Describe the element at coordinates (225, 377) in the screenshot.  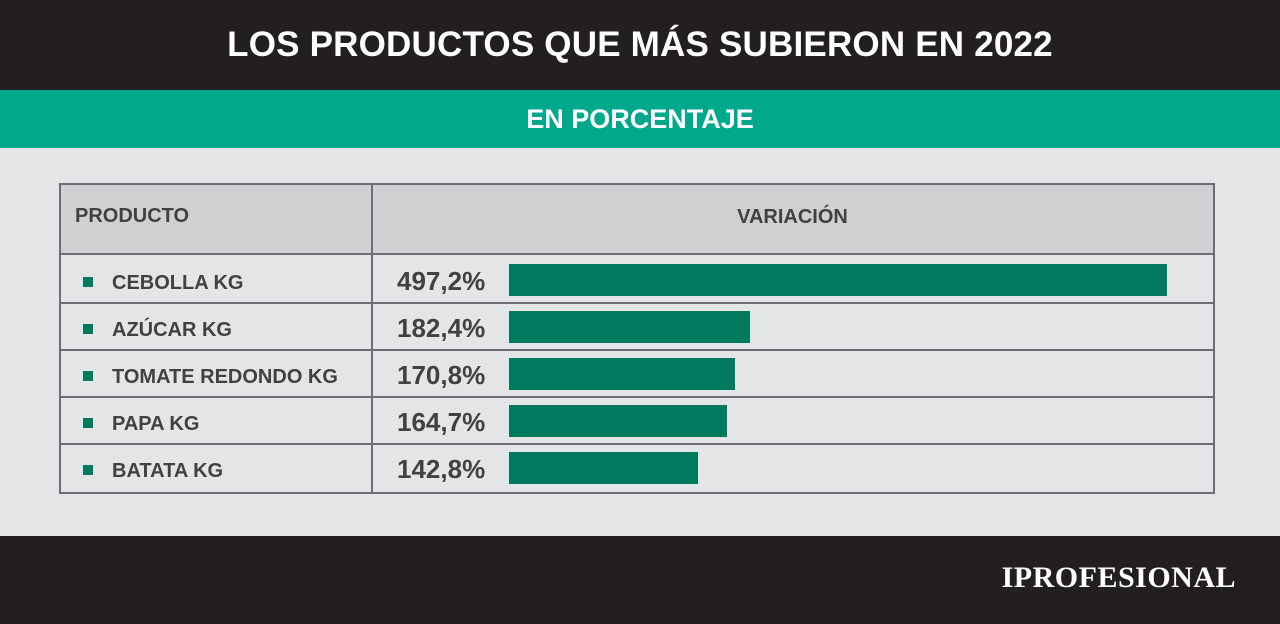
I see `category-label: TOMATE REDONDO KG` at that location.